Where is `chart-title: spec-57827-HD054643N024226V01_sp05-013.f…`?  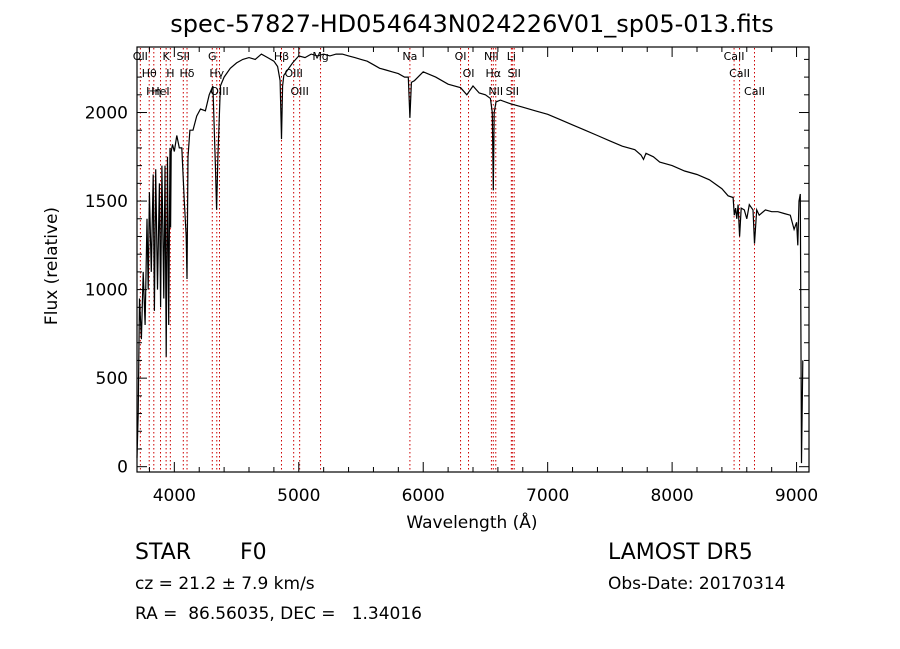
chart-title: spec-57827-HD054643N024226V01_sp05-013.f… is located at coordinates (471, 24).